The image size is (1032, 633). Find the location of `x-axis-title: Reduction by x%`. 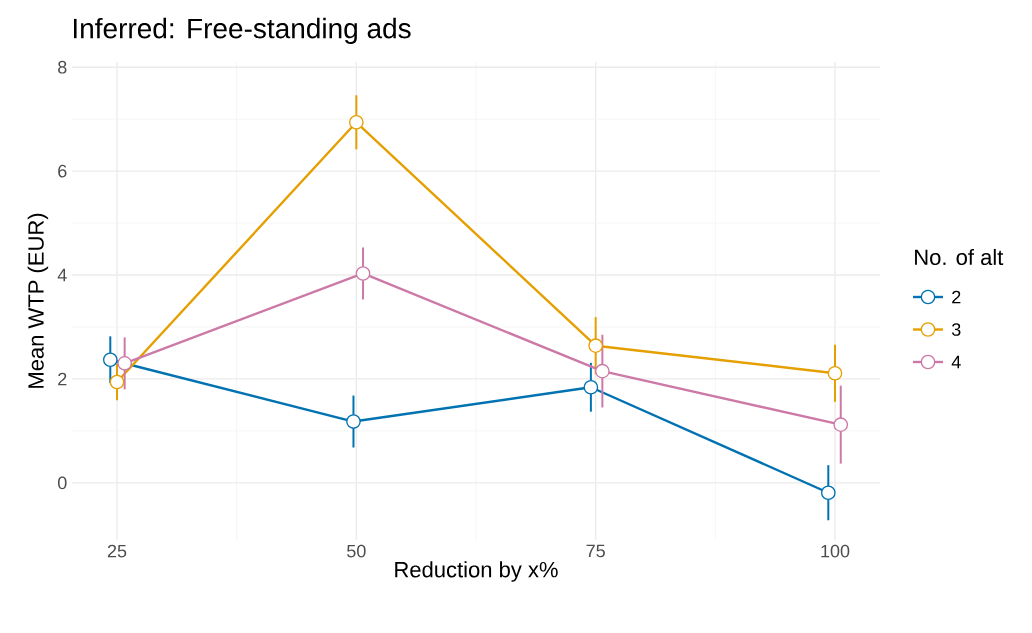

x-axis-title: Reduction by x% is located at coordinates (476, 571).